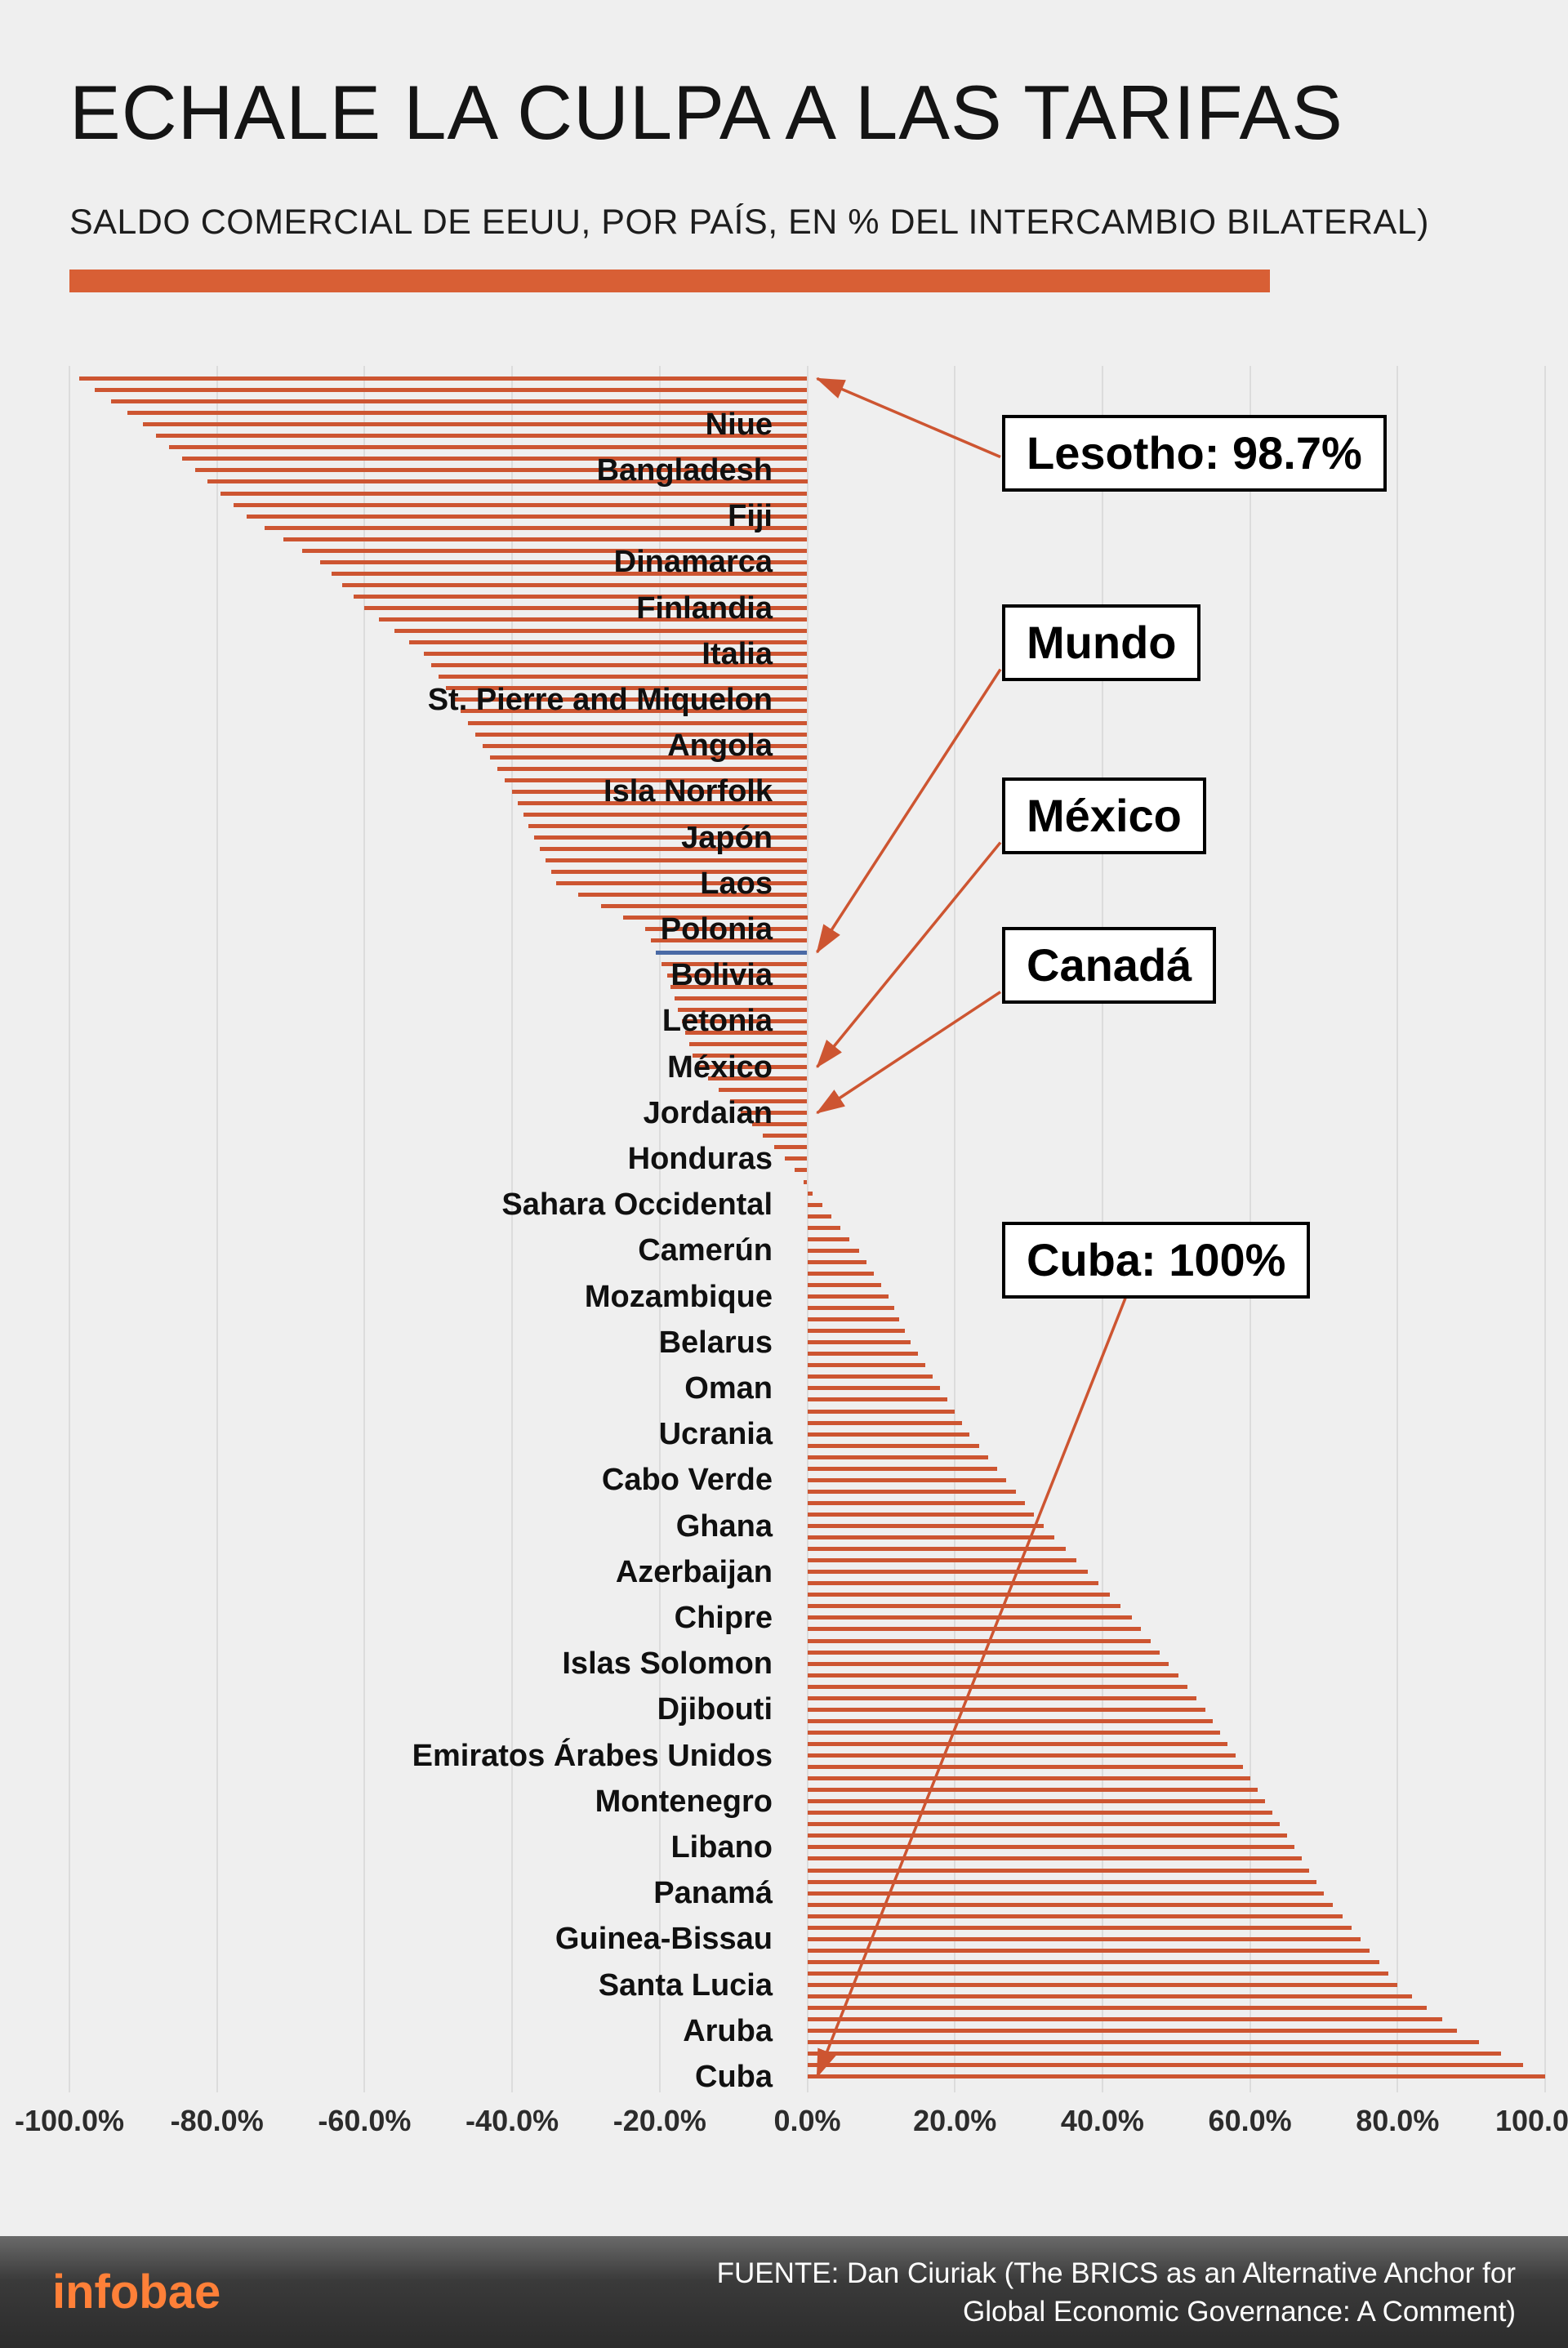 This screenshot has height=2348, width=1568. Describe the element at coordinates (512, 2120) in the screenshot. I see `x-tick-label: -40.0%` at that location.